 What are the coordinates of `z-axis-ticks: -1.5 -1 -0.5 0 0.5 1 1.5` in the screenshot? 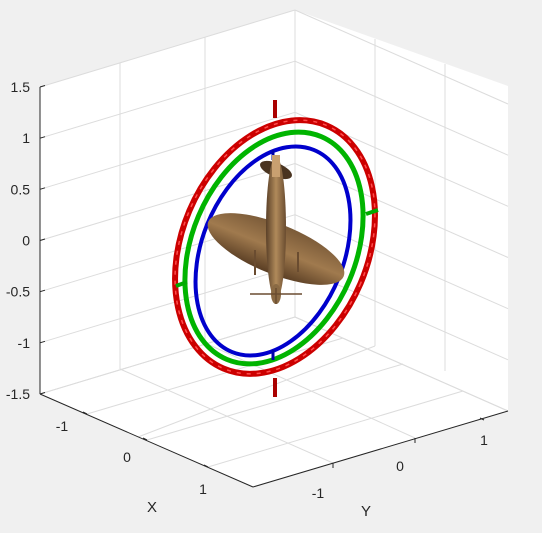 It's located at (26, 240).